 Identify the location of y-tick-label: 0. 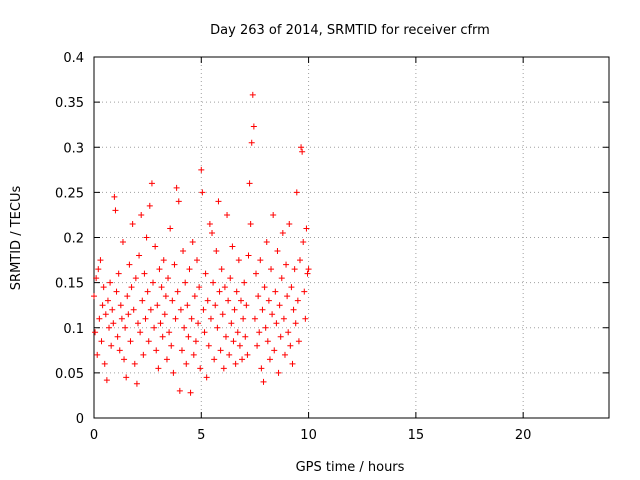
(80, 419).